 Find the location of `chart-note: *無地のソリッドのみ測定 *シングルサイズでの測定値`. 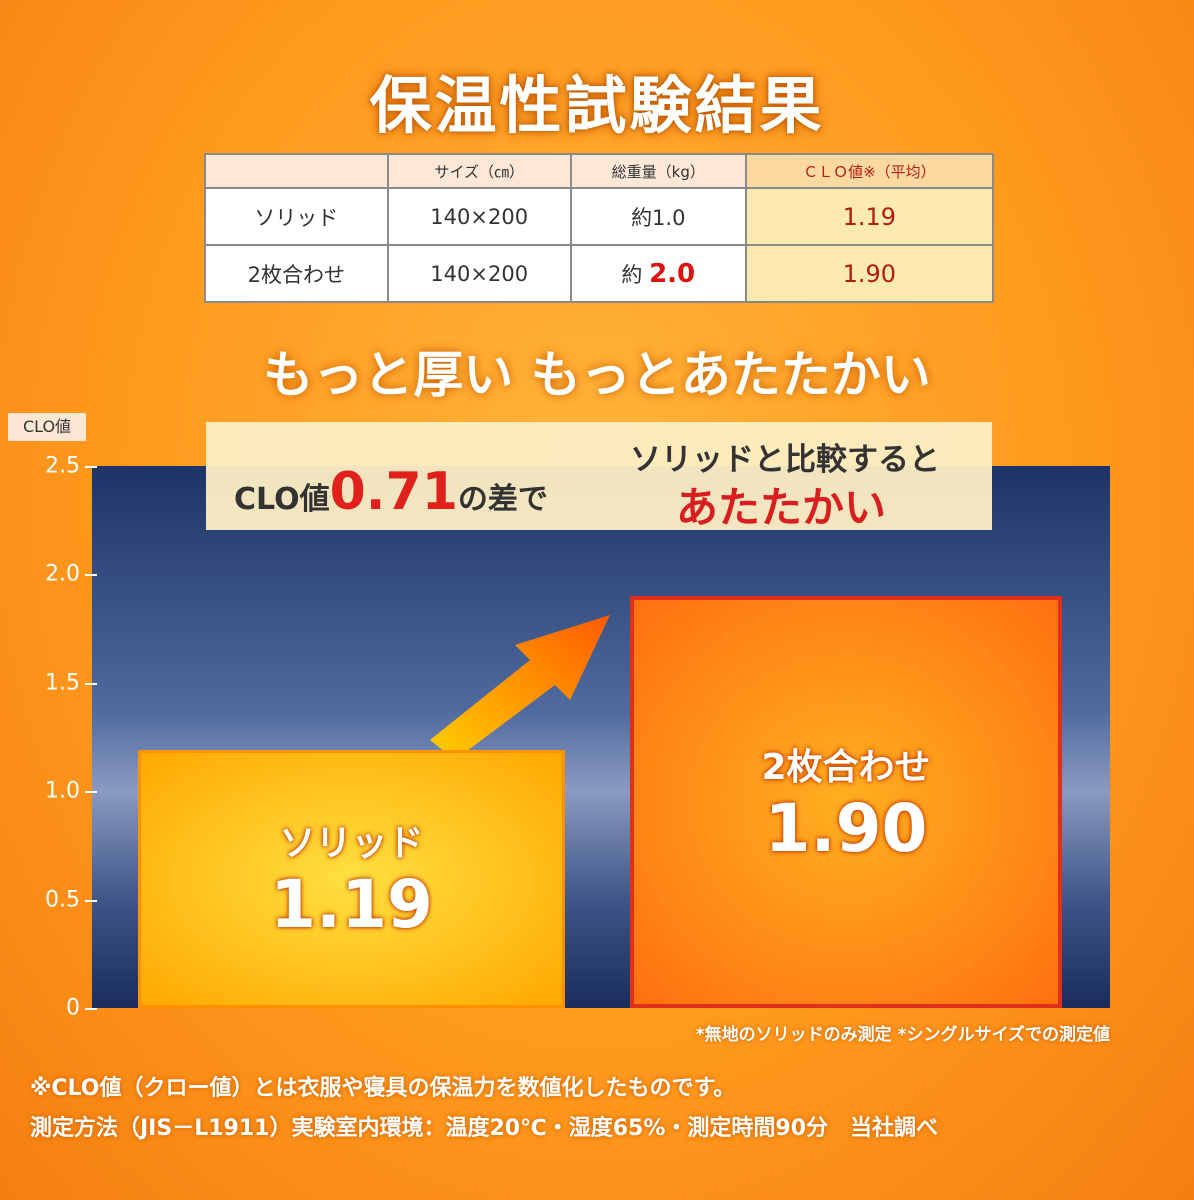

chart-note: *無地のソリッドのみ測定 *シングルサイズでの測定値 is located at coordinates (902, 1035).